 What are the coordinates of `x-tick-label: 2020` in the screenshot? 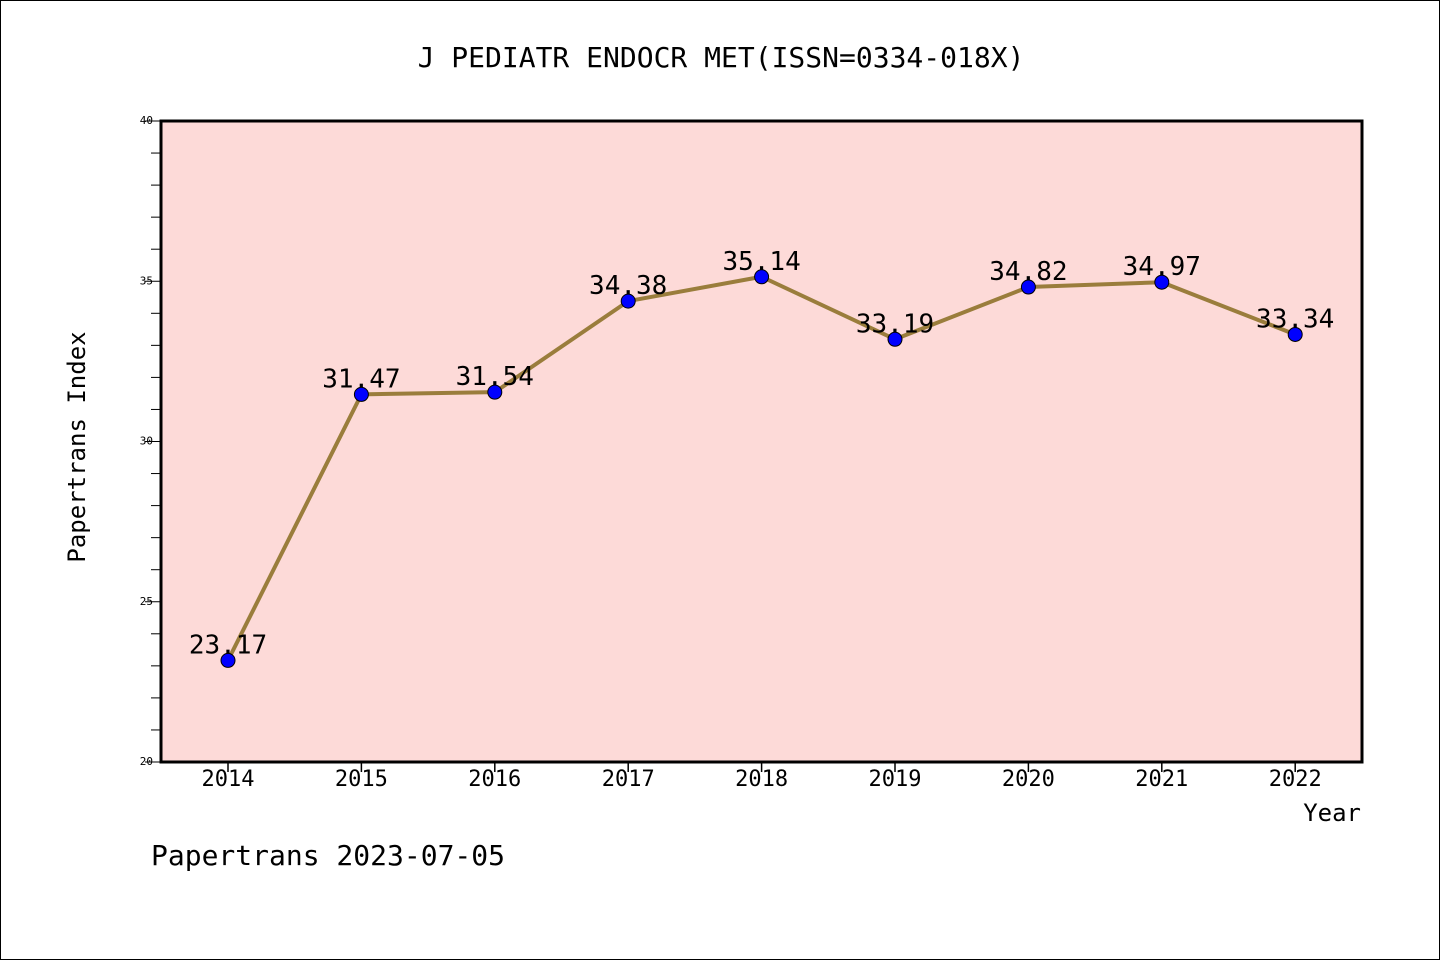 It's located at (1028, 779).